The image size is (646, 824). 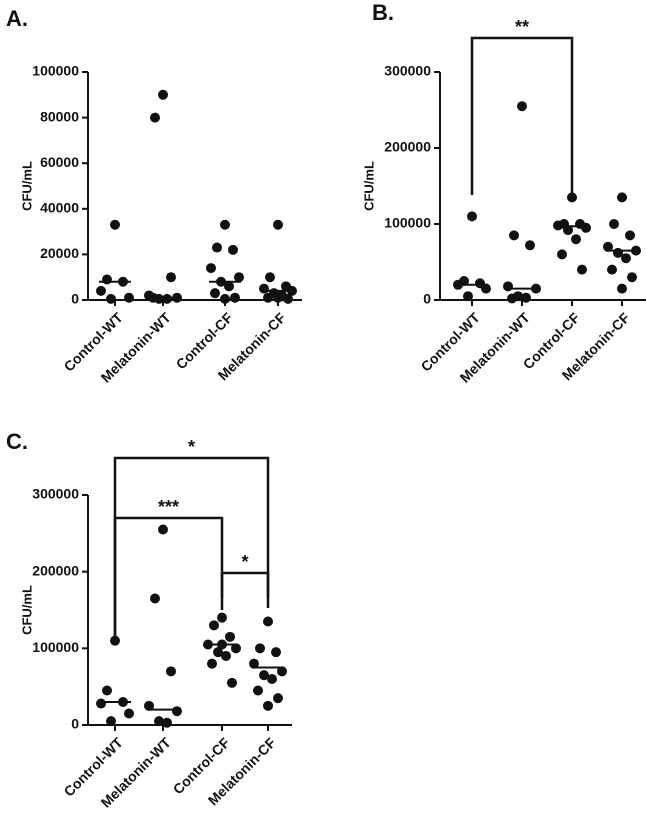 I want to click on significance-label: ***, so click(x=168, y=507).